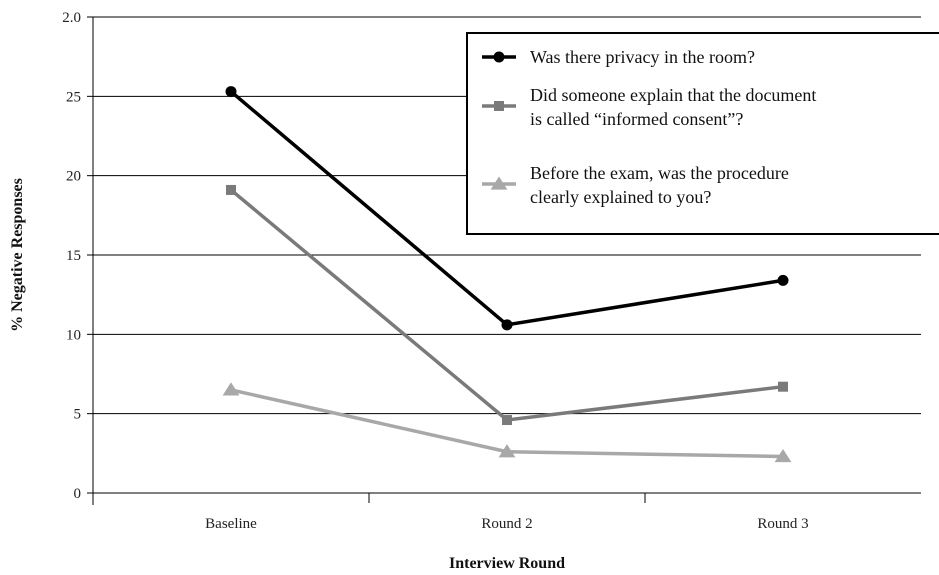  I want to click on y-tick-label: 10, so click(73, 335).